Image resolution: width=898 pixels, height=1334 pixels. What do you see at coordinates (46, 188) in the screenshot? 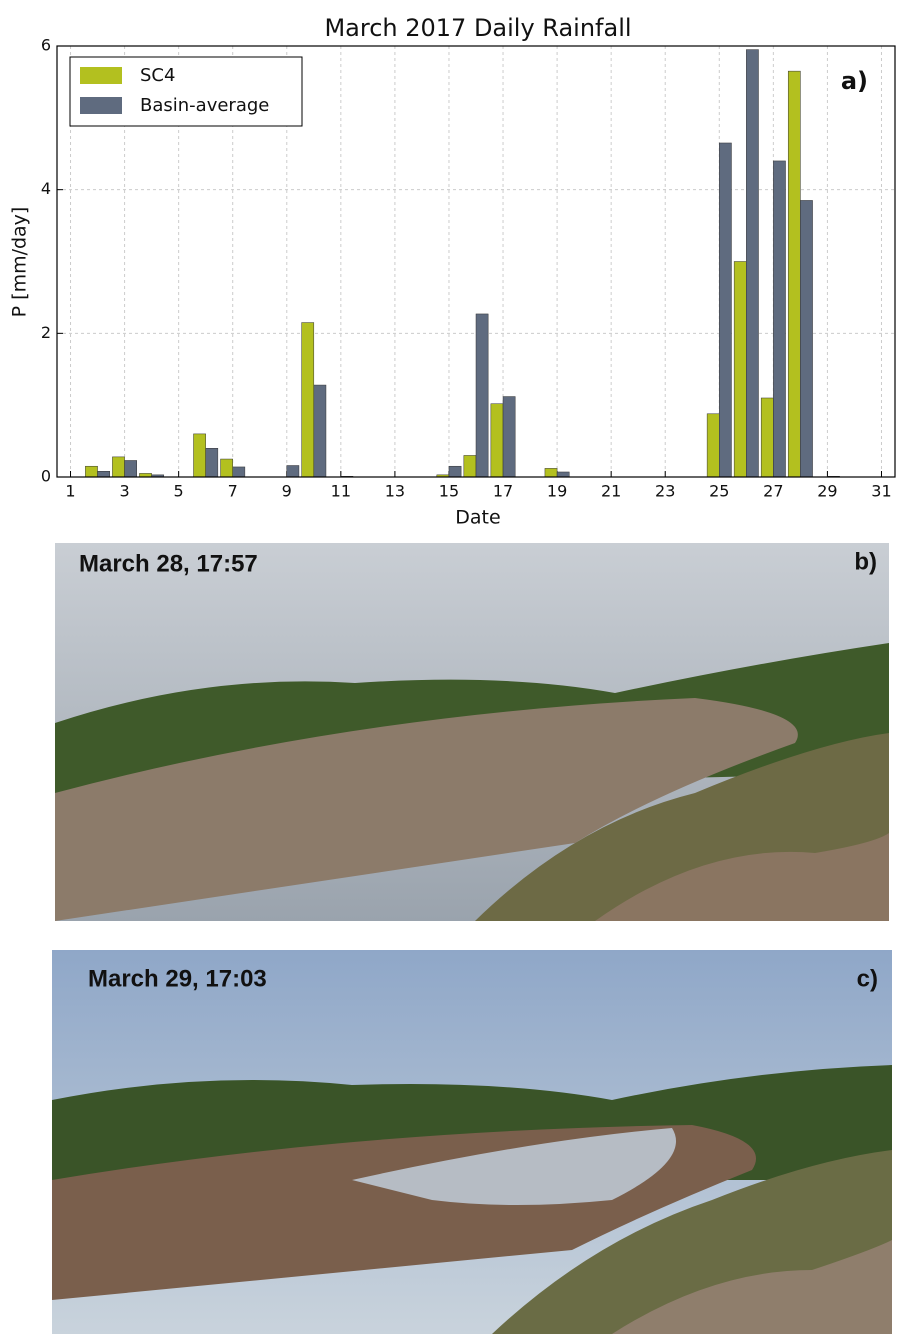
I see `y-tick-label: 4` at bounding box center [46, 188].